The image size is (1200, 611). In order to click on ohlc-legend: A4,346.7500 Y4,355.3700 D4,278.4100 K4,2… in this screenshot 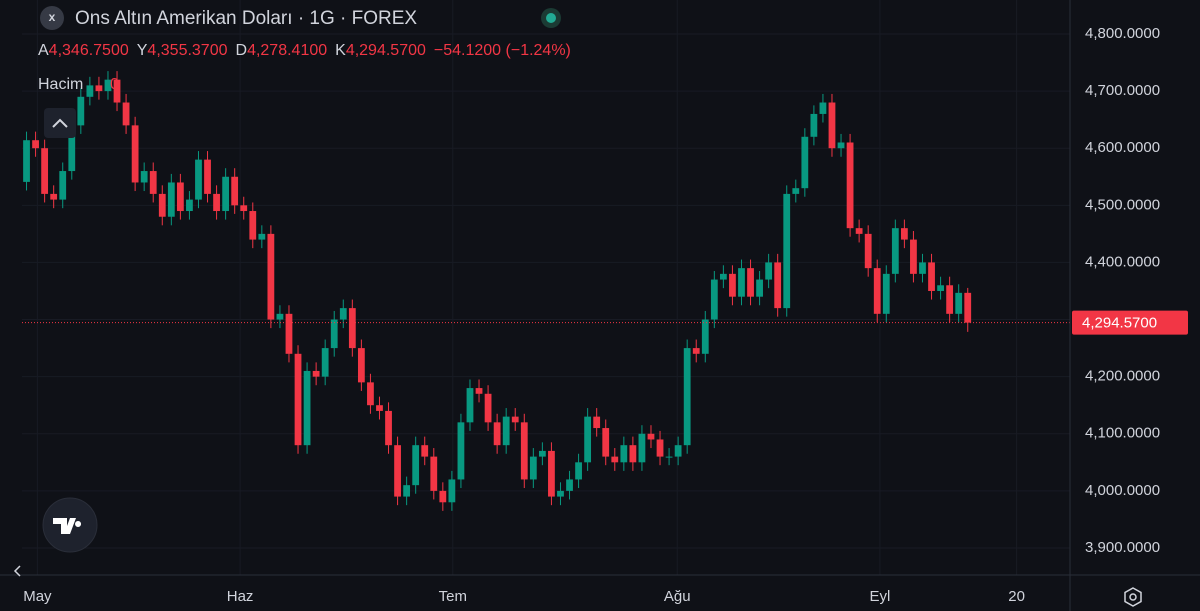, I will do `click(304, 50)`.